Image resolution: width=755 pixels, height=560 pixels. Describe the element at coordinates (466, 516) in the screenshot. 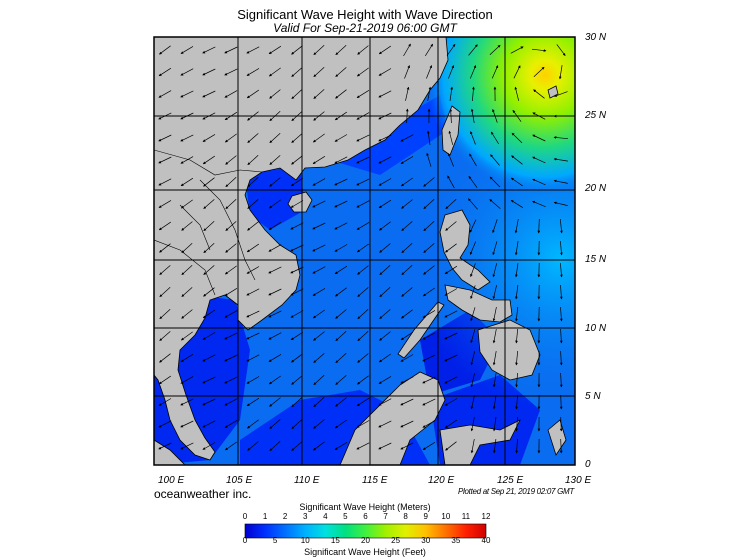

I see `meter-tick: 11` at that location.